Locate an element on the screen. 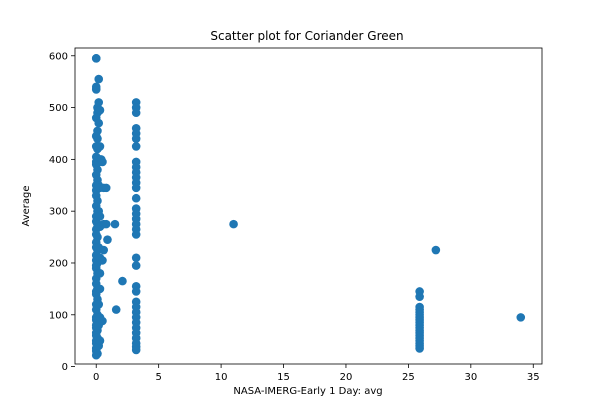 The image size is (600, 405). x-tick-label: 30 is located at coordinates (470, 377).